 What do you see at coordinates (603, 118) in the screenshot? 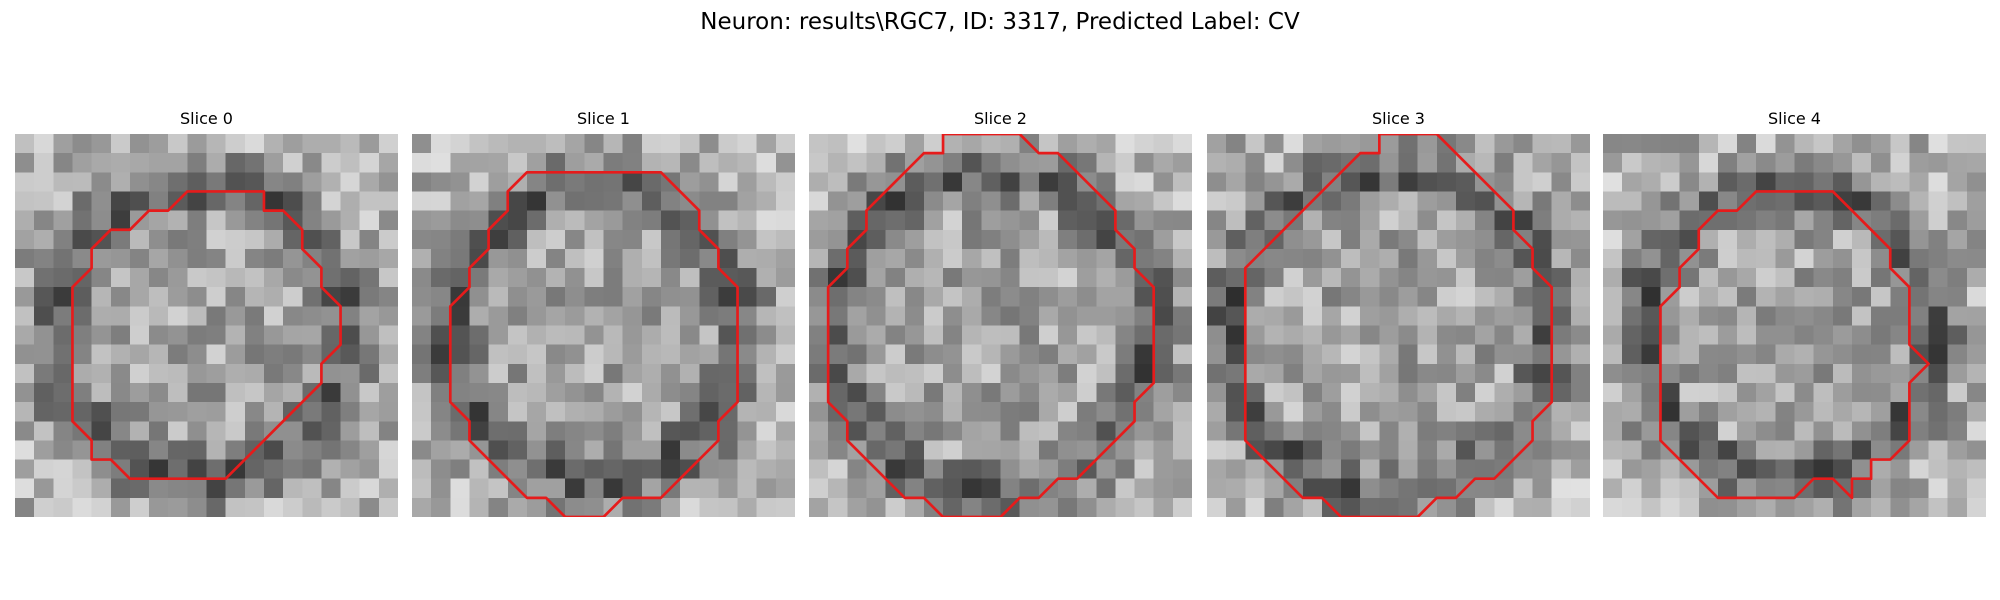
I see `slice-title: Slice 1` at bounding box center [603, 118].